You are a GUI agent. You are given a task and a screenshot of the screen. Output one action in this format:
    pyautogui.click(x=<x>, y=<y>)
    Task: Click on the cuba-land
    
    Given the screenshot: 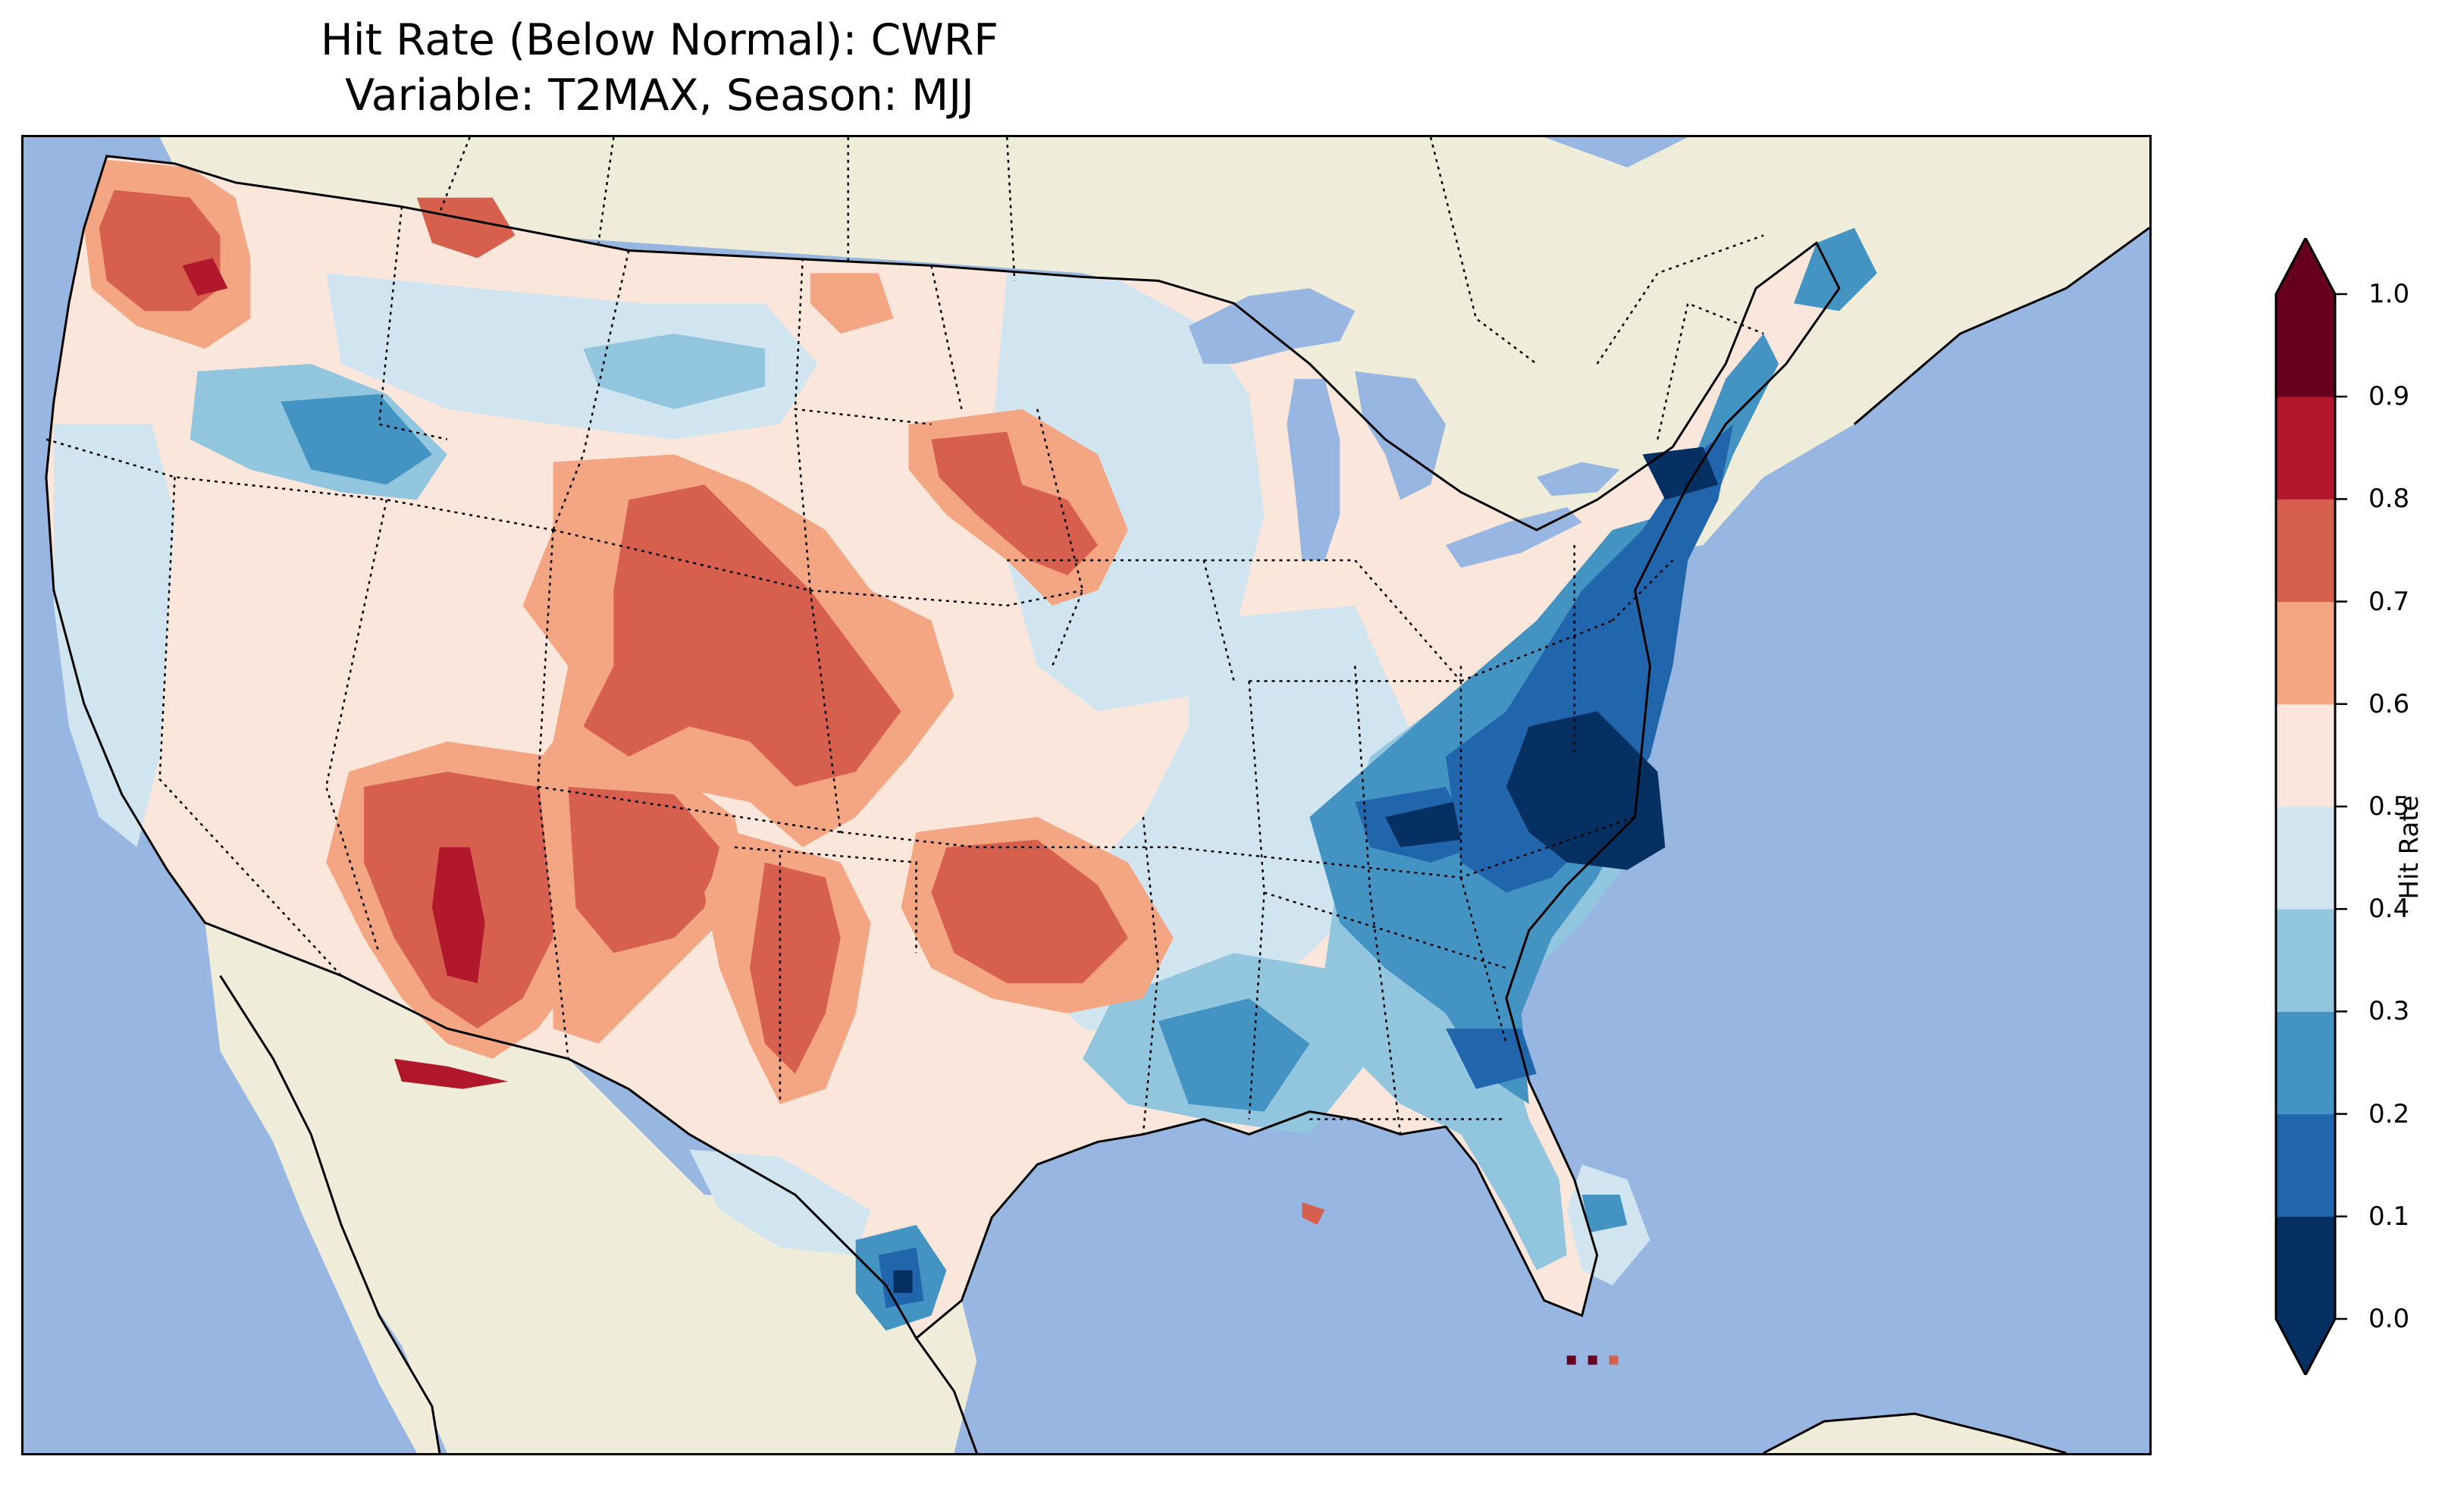 What is the action you would take?
    pyautogui.click(x=1915, y=1433)
    